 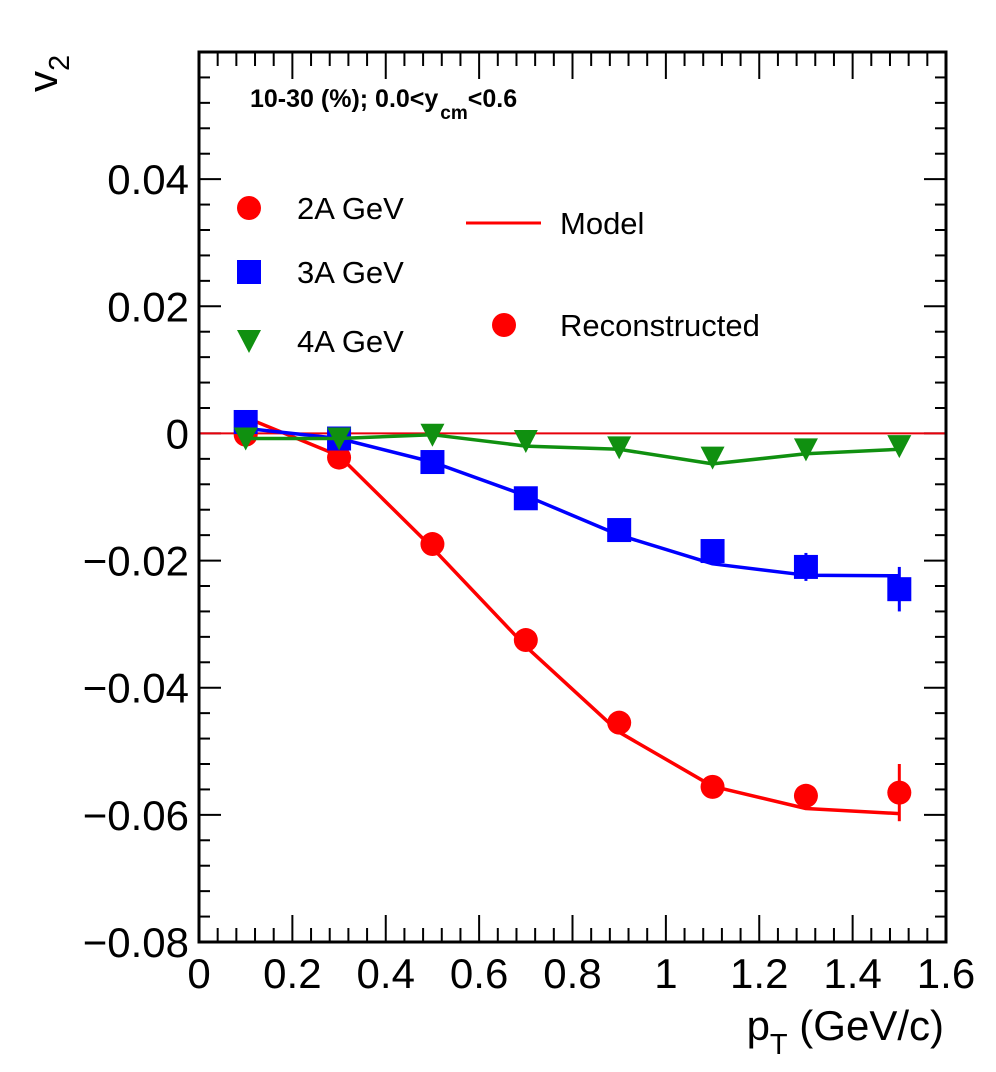 I want to click on legend-label: 2A GeV, so click(x=350, y=208).